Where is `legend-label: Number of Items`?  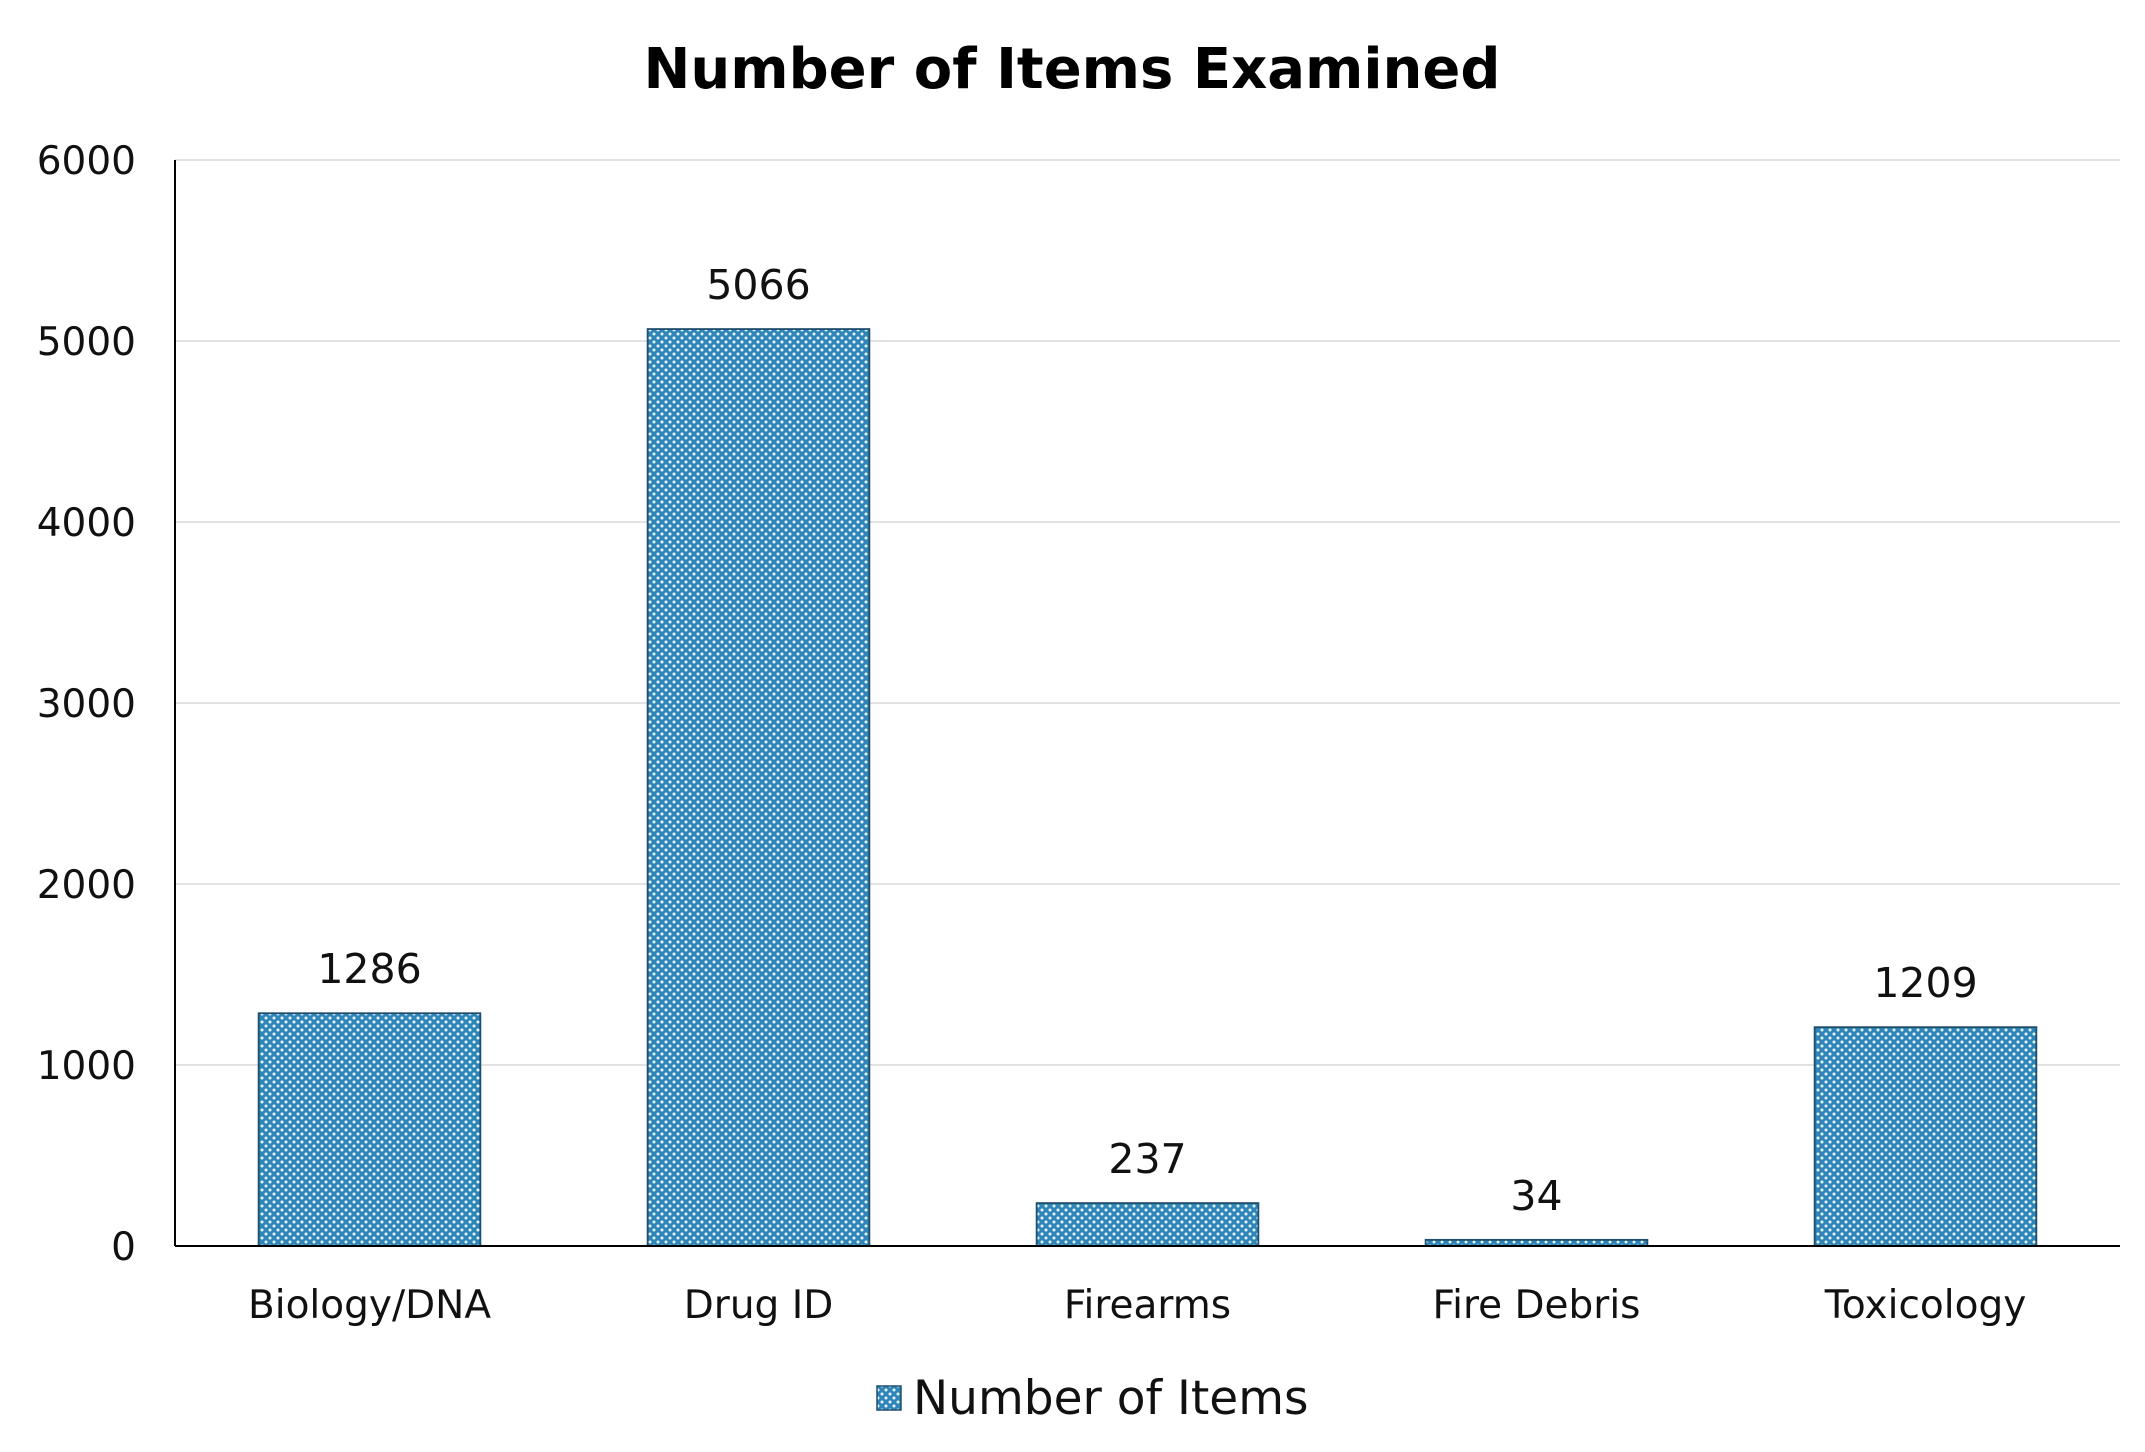 legend-label: Number of Items is located at coordinates (1110, 1398).